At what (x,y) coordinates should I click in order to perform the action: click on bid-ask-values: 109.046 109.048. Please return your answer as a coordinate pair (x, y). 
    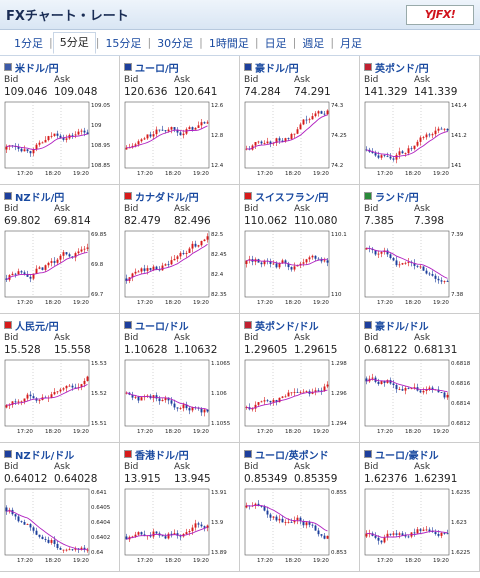
    Looking at the image, I should click on (59, 92).